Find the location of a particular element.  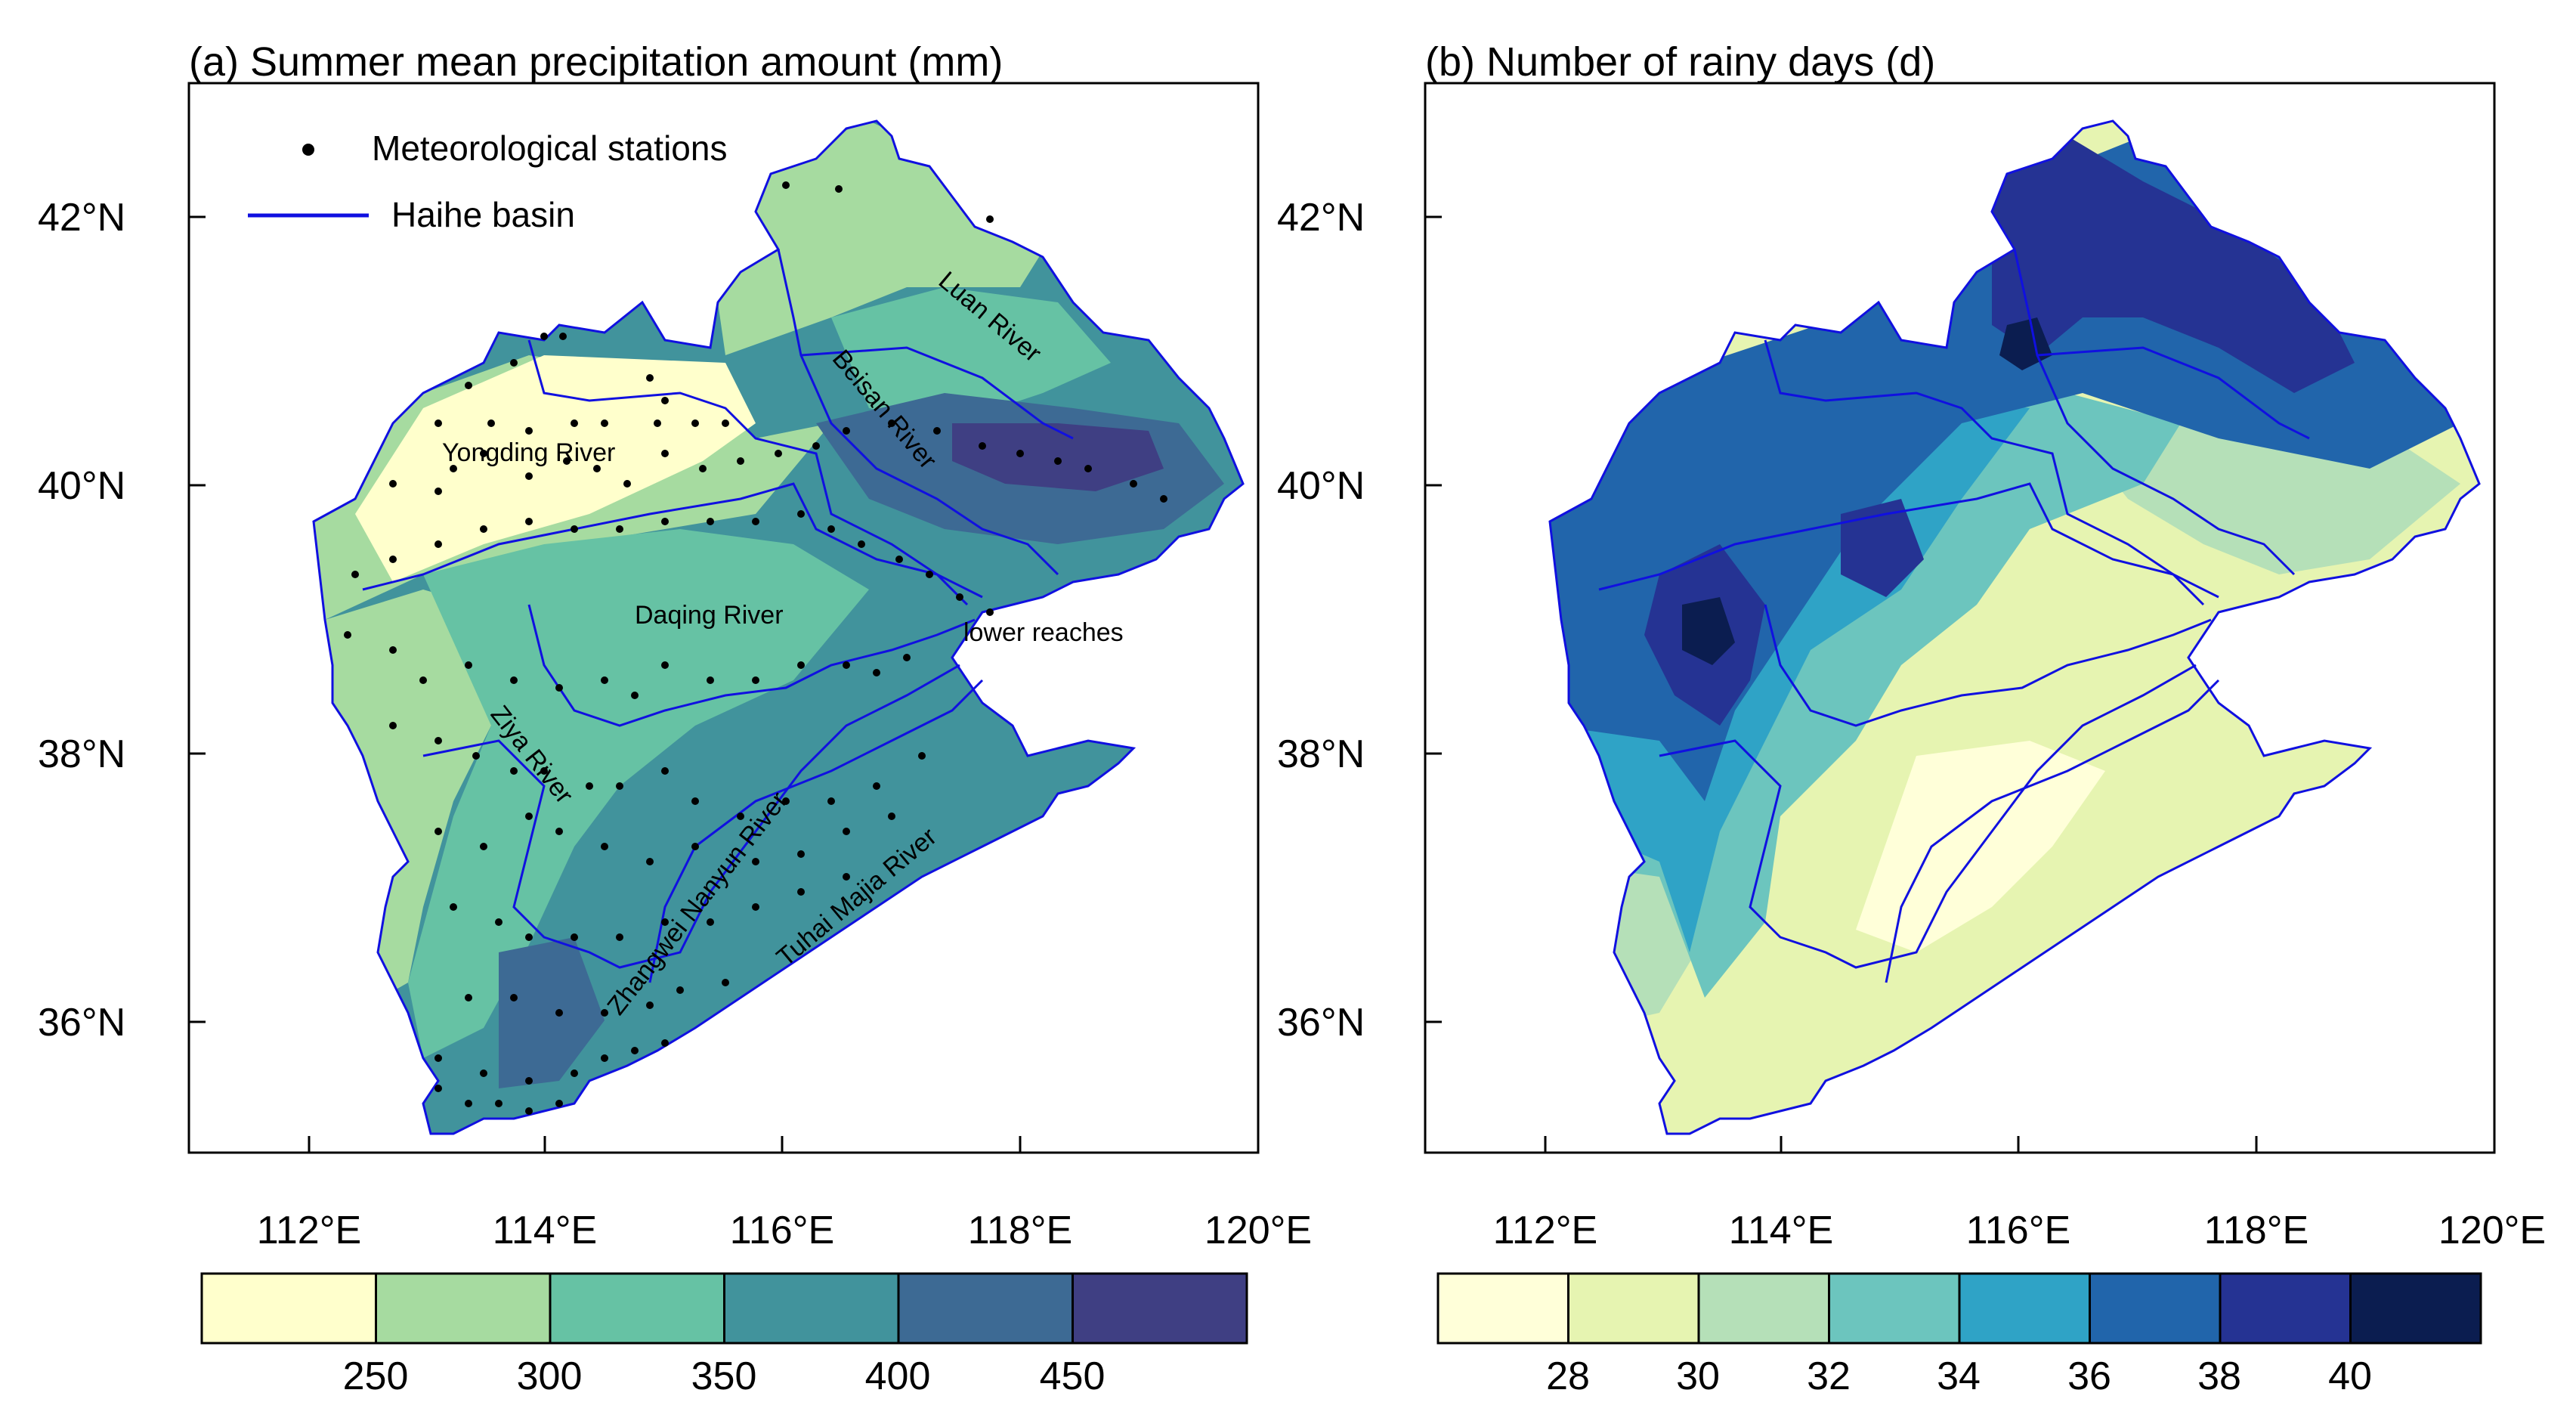

colorbar-b-label: 30 is located at coordinates (1698, 1376).